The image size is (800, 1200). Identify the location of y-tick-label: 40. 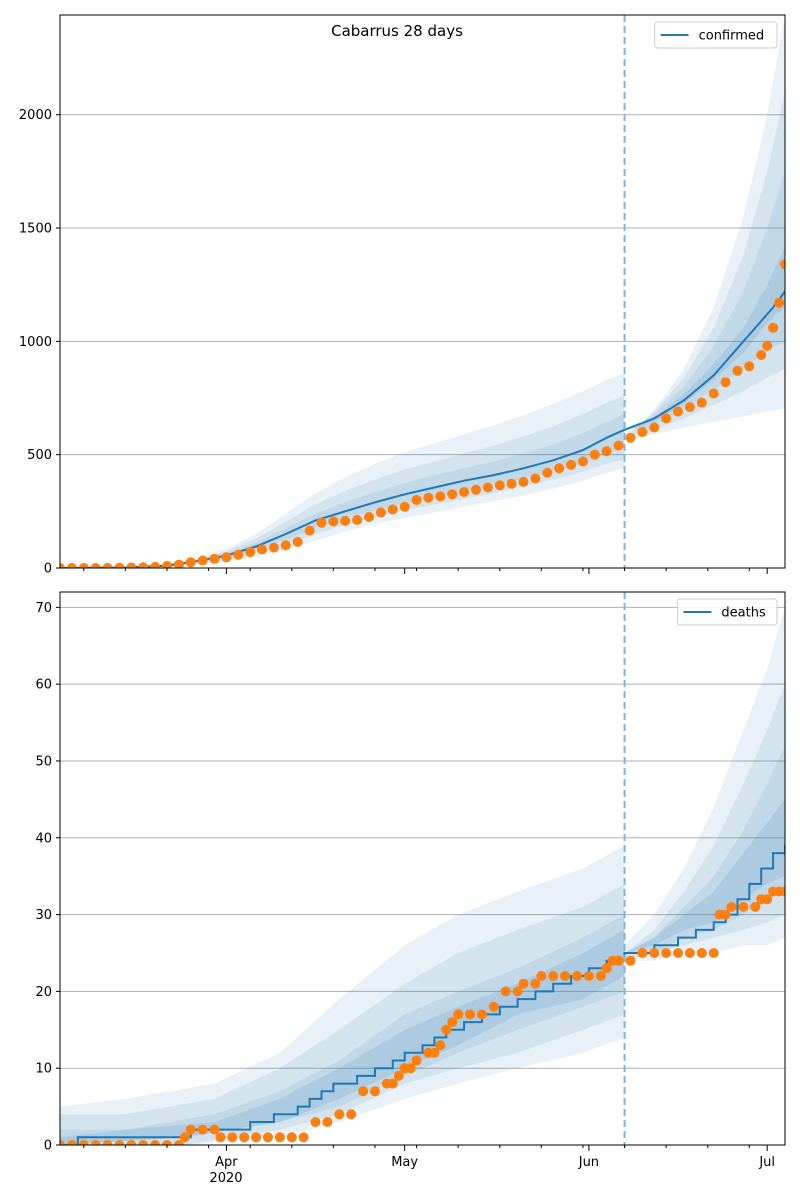
(43, 838).